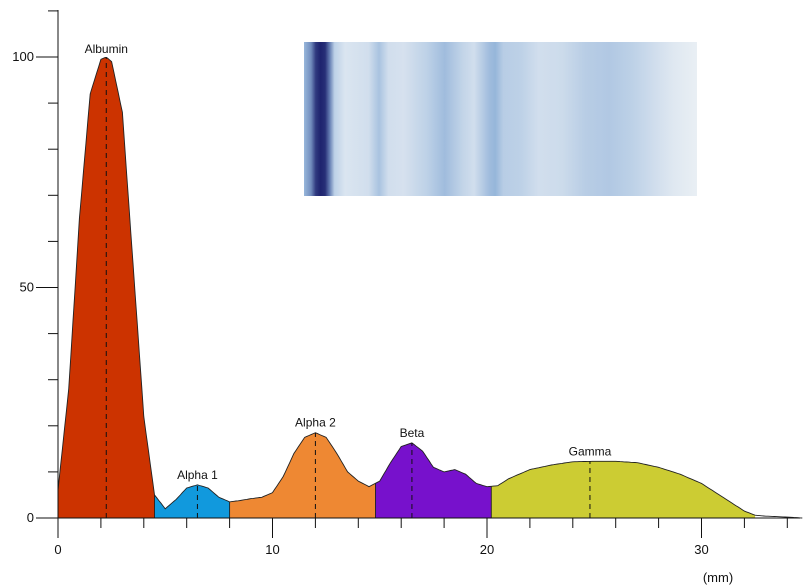  What do you see at coordinates (272, 549) in the screenshot?
I see `x-tick-label: 10` at bounding box center [272, 549].